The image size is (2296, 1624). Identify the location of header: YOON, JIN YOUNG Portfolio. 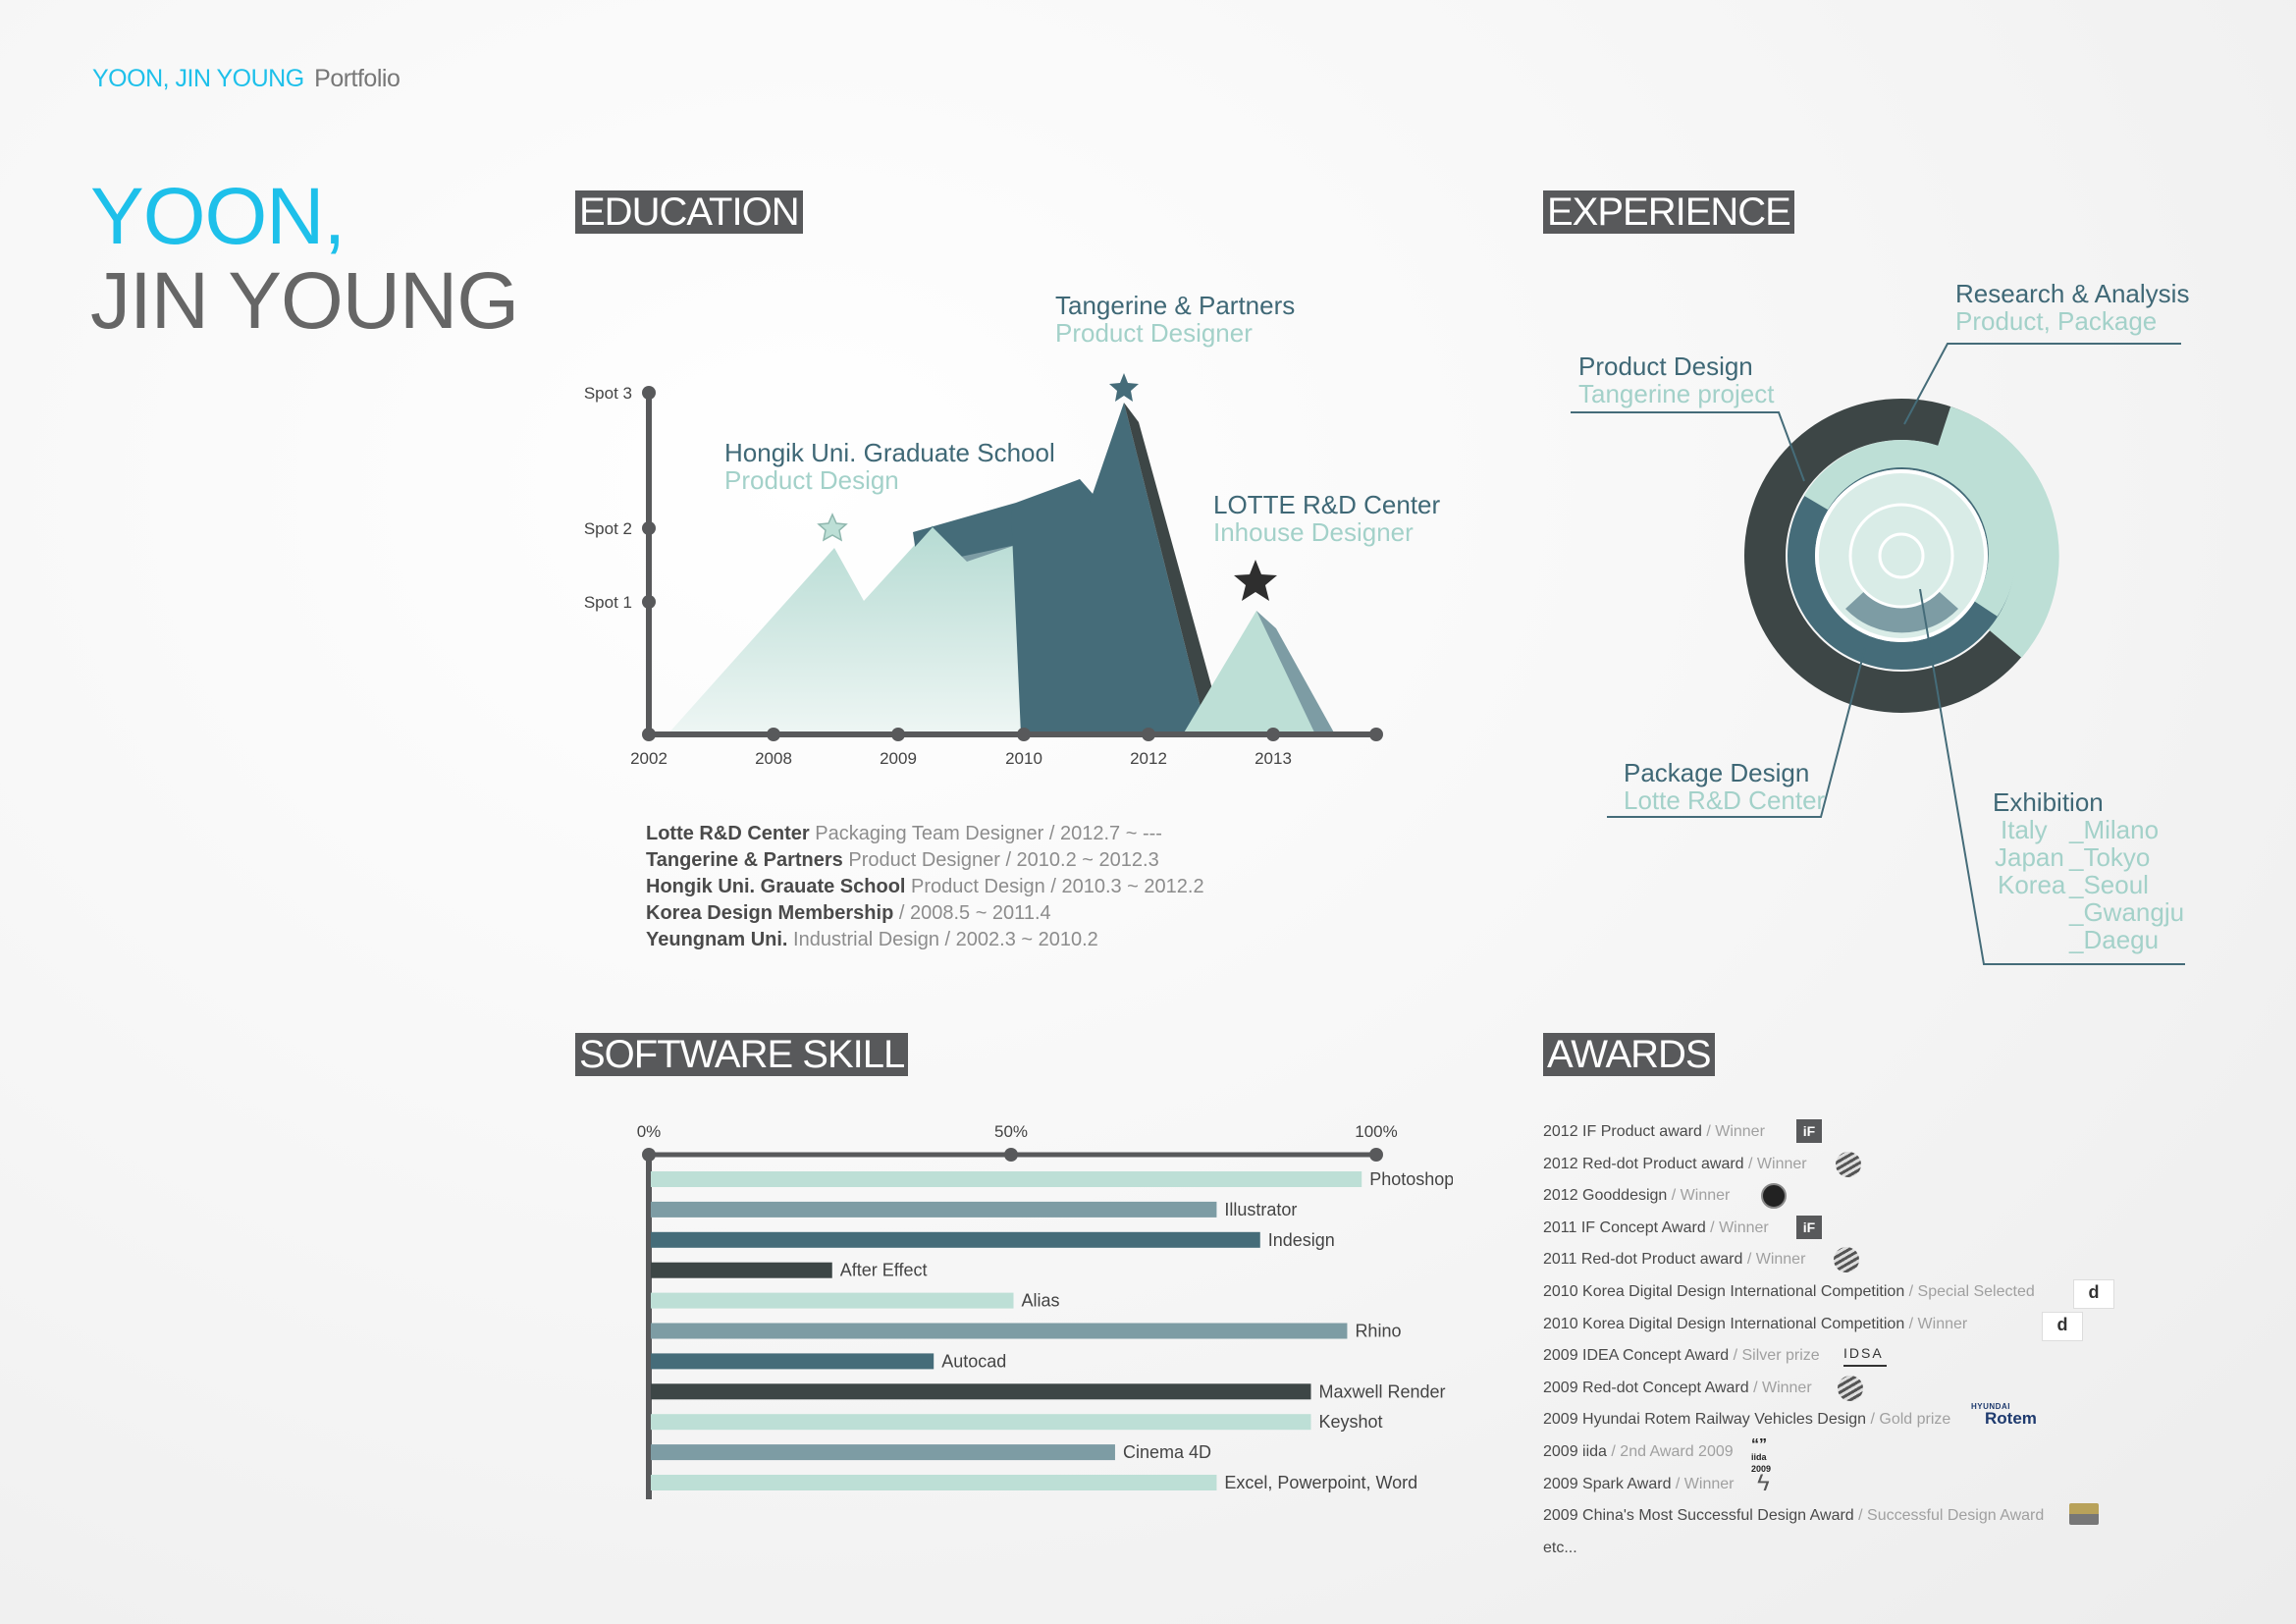
(246, 79).